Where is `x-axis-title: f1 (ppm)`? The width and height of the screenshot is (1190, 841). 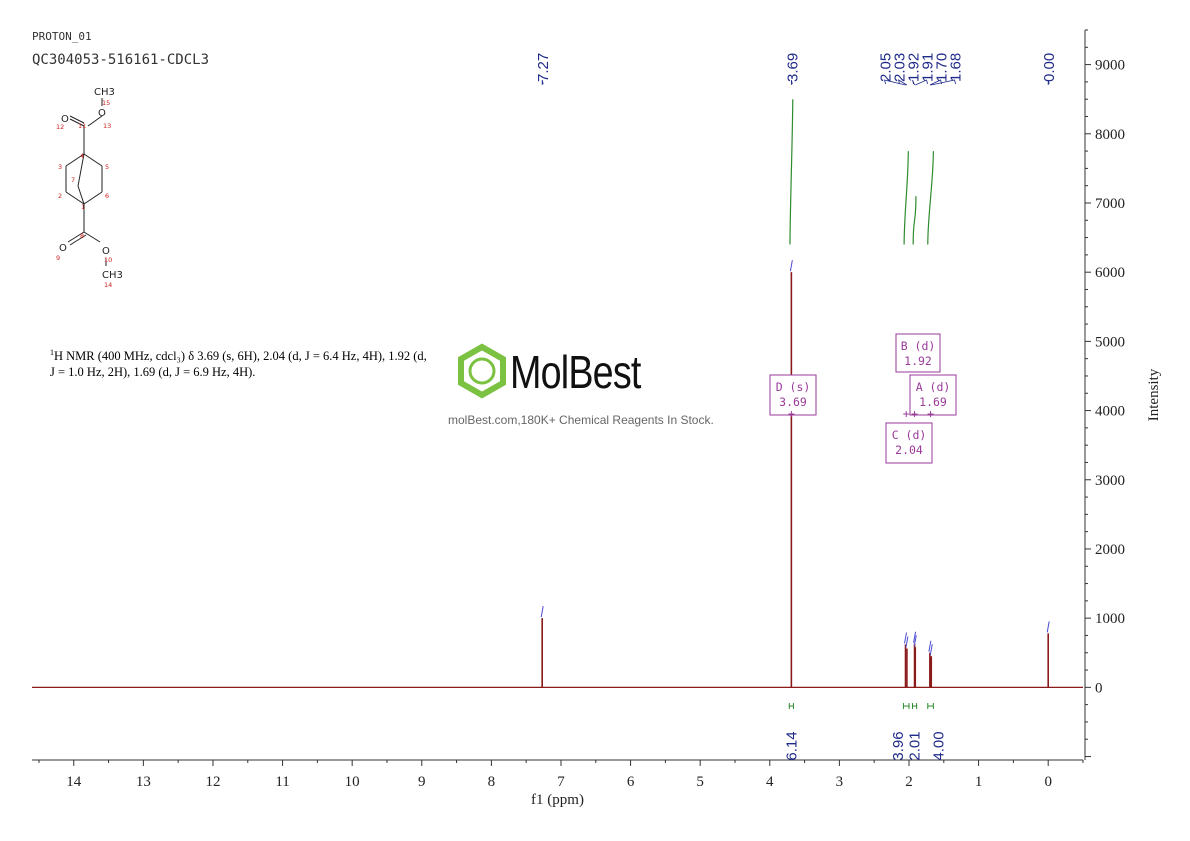 x-axis-title: f1 (ppm) is located at coordinates (557, 800).